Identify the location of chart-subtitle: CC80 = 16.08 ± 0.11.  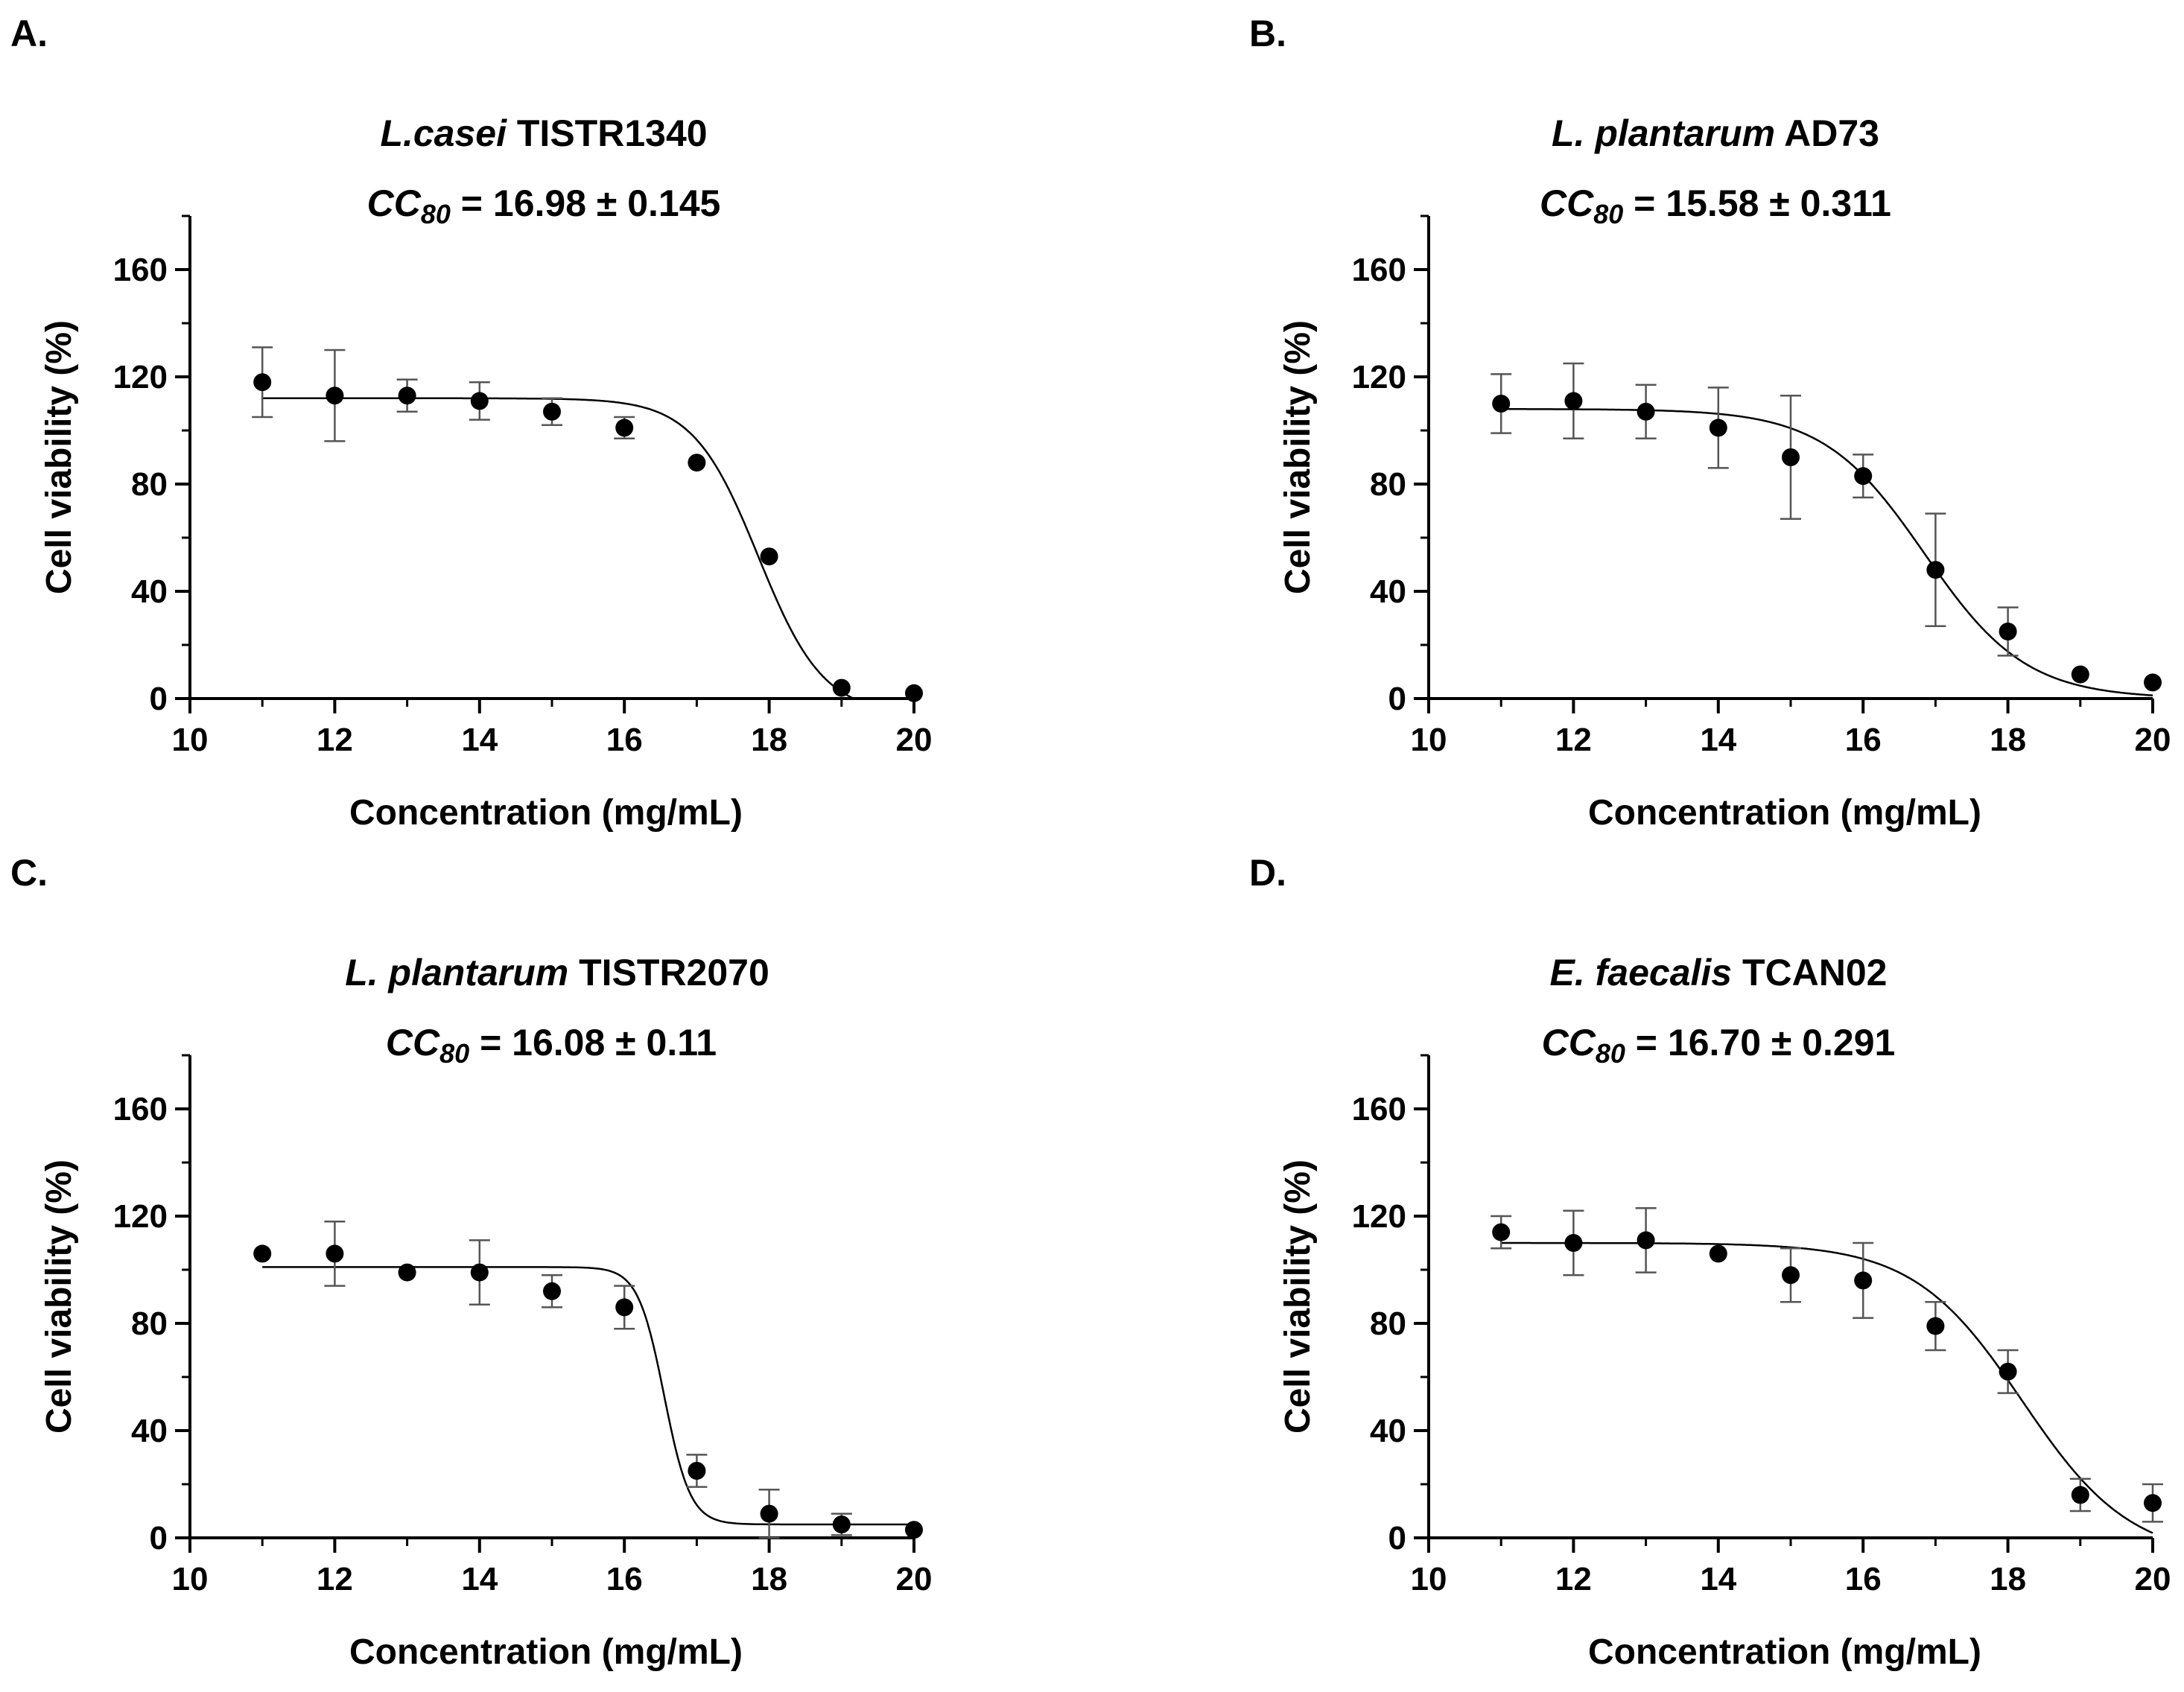
(551, 1045).